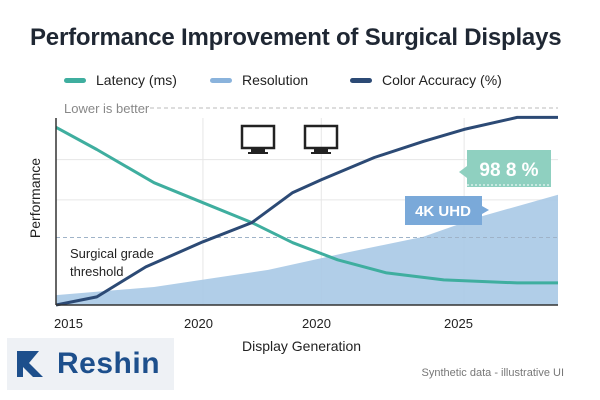 The width and height of the screenshot is (600, 400). Describe the element at coordinates (30, 364) in the screenshot. I see `logo-mark-icon` at that location.